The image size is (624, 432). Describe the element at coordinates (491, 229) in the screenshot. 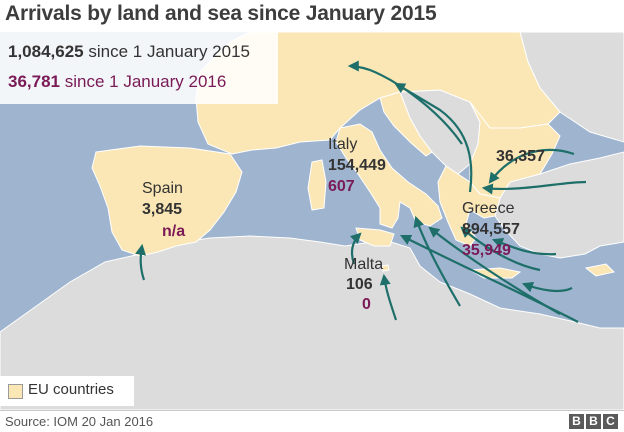

I see `greece-arrivals-2015: 894,557` at that location.